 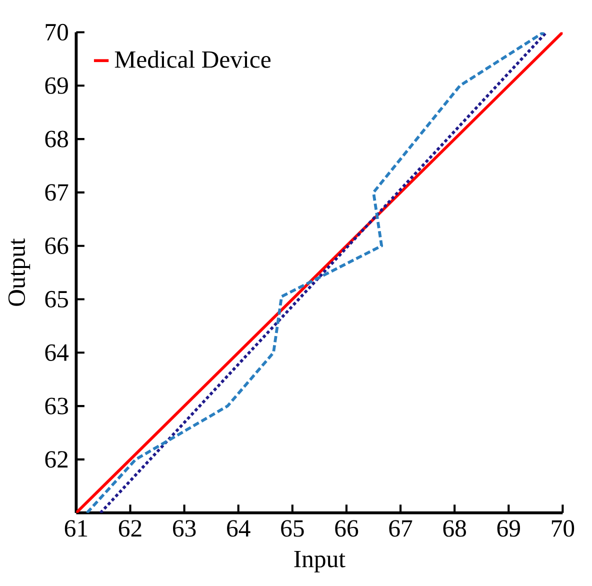 I want to click on y-tick-label: 70, so click(x=57, y=32).